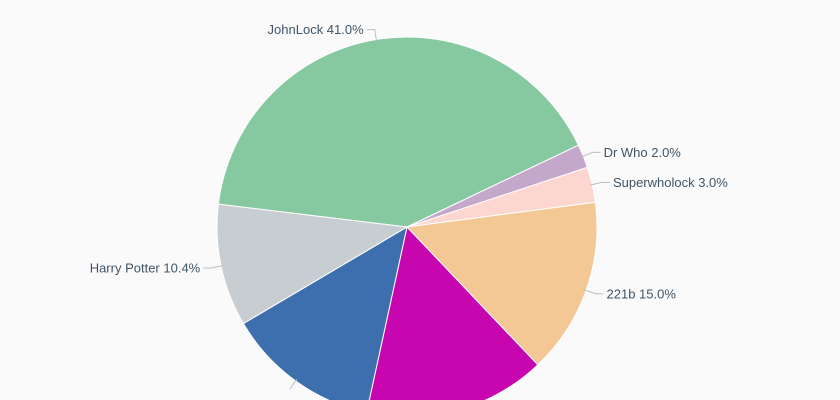  I want to click on leader-line-superwholock, so click(600, 183).